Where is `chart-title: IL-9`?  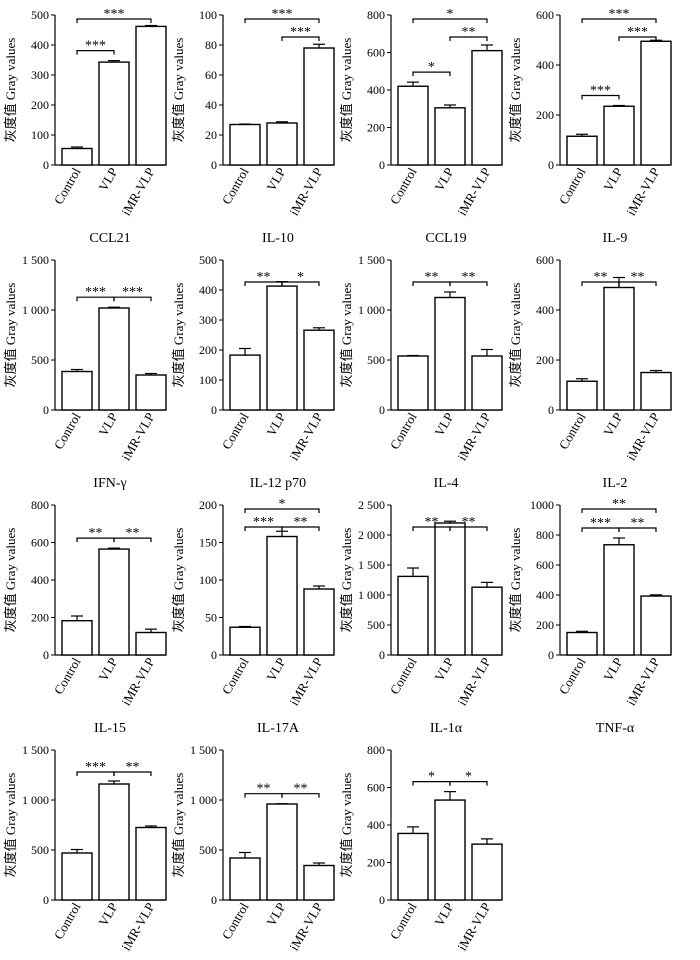 chart-title: IL-9 is located at coordinates (615, 238).